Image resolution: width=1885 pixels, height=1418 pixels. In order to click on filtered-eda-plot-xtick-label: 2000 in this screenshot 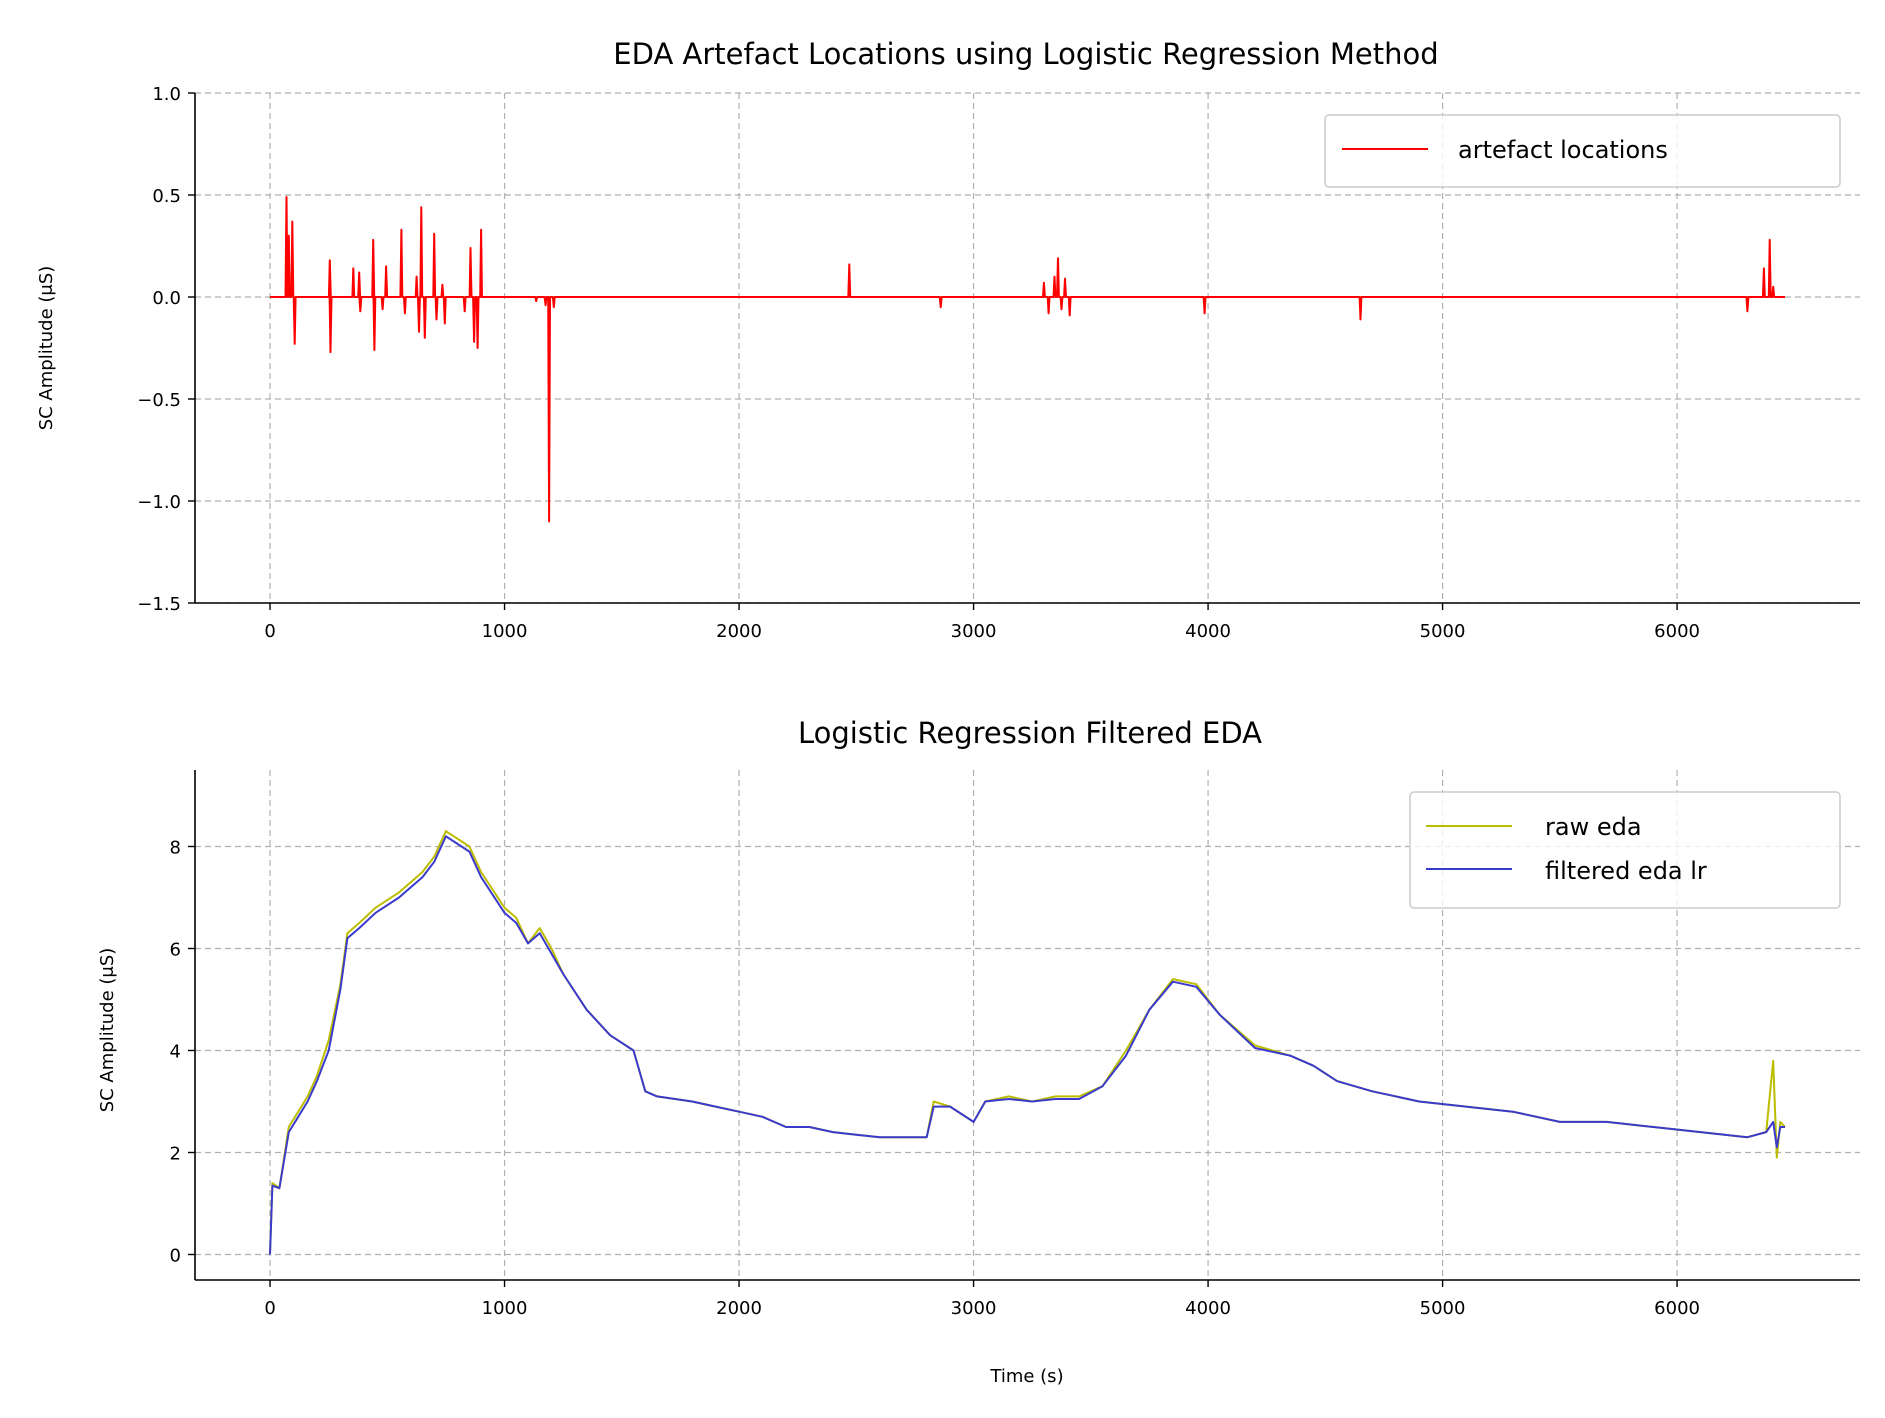, I will do `click(739, 1308)`.